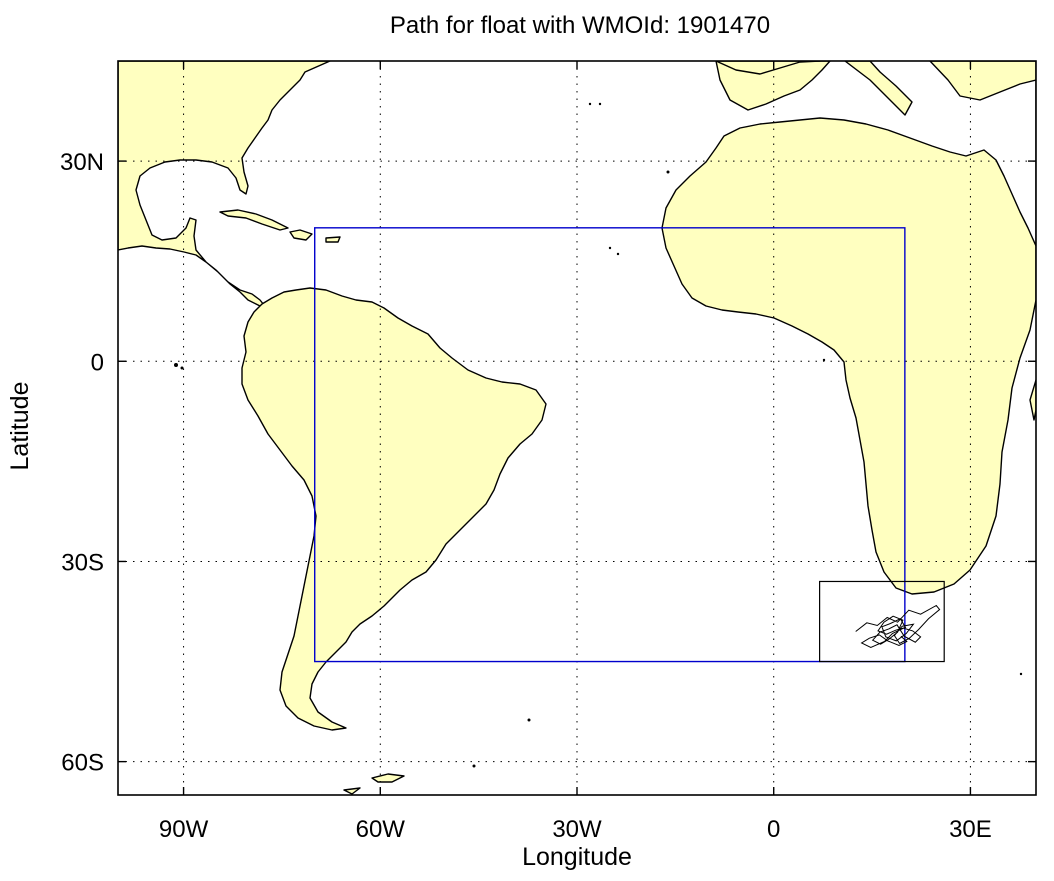  I want to click on float-trajectory, so click(898, 626).